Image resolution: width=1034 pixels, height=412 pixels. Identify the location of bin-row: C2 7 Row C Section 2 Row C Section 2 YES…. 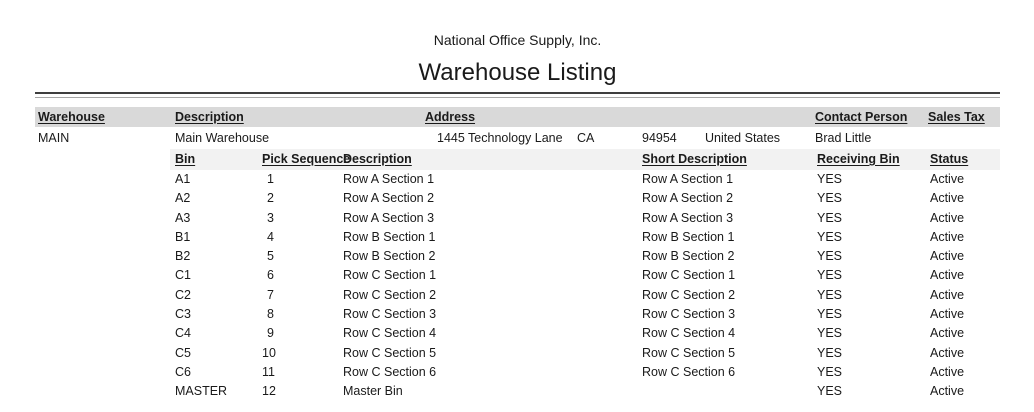
(587, 295).